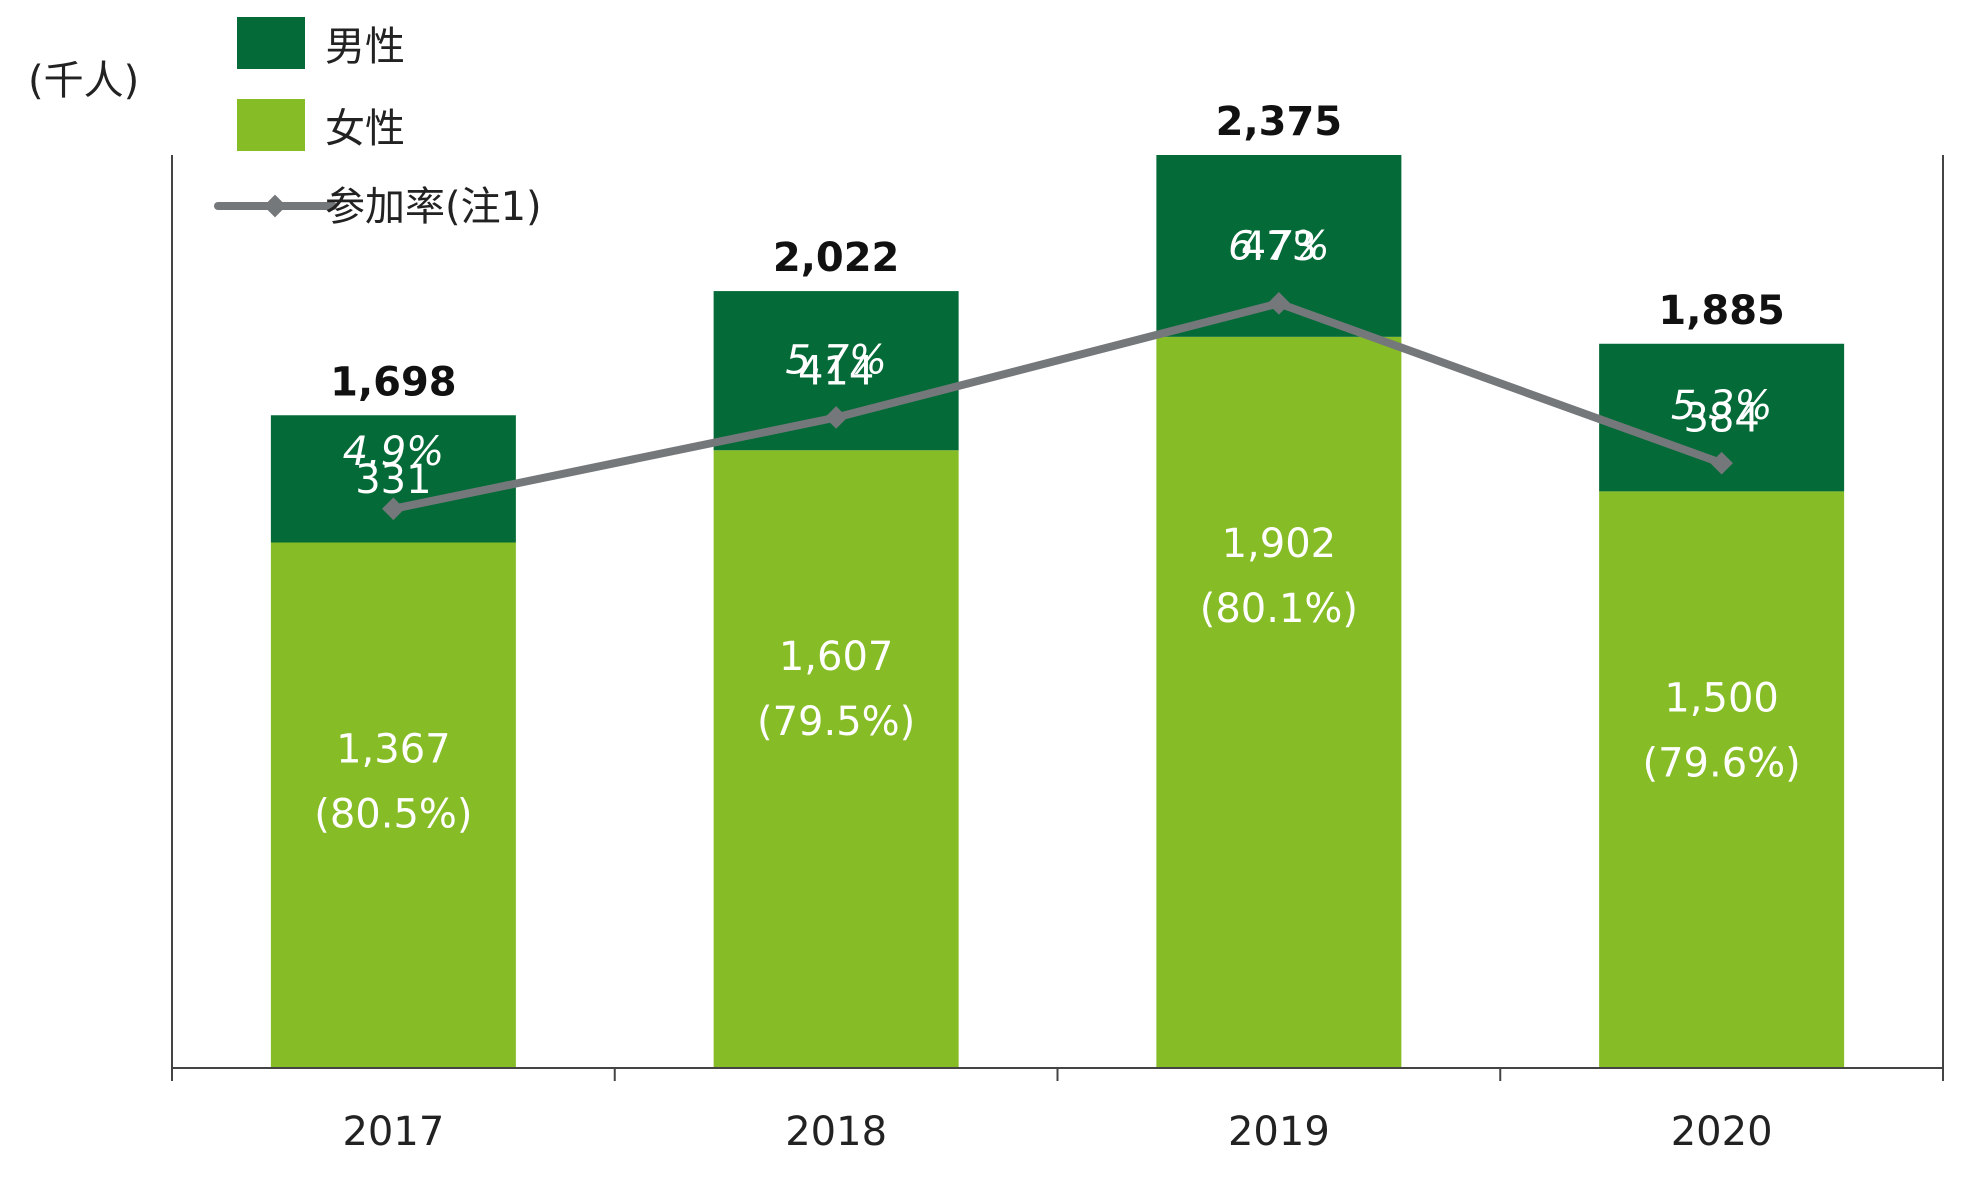  Describe the element at coordinates (83, 81) in the screenshot. I see `y-axis-unit-label: (千人)` at that location.